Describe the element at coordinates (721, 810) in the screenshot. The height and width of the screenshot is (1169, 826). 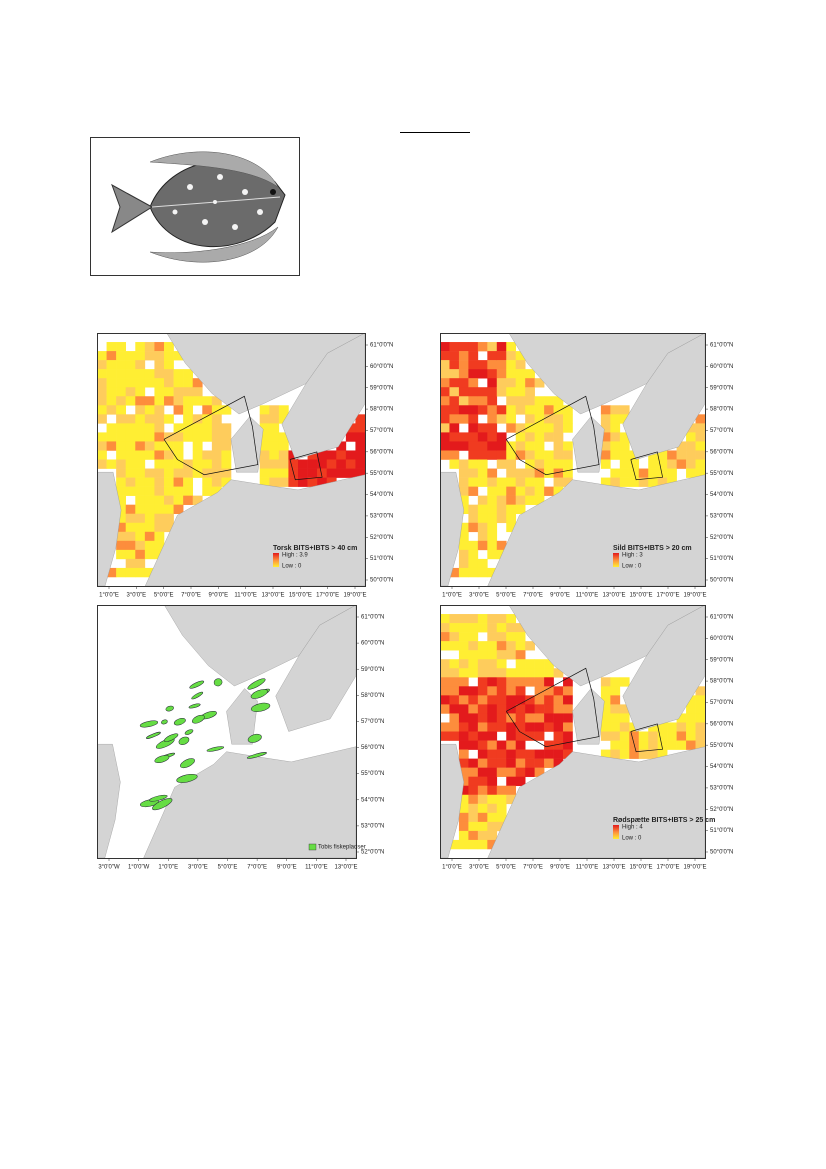
I see `lat-label: 52°0'0"N` at that location.